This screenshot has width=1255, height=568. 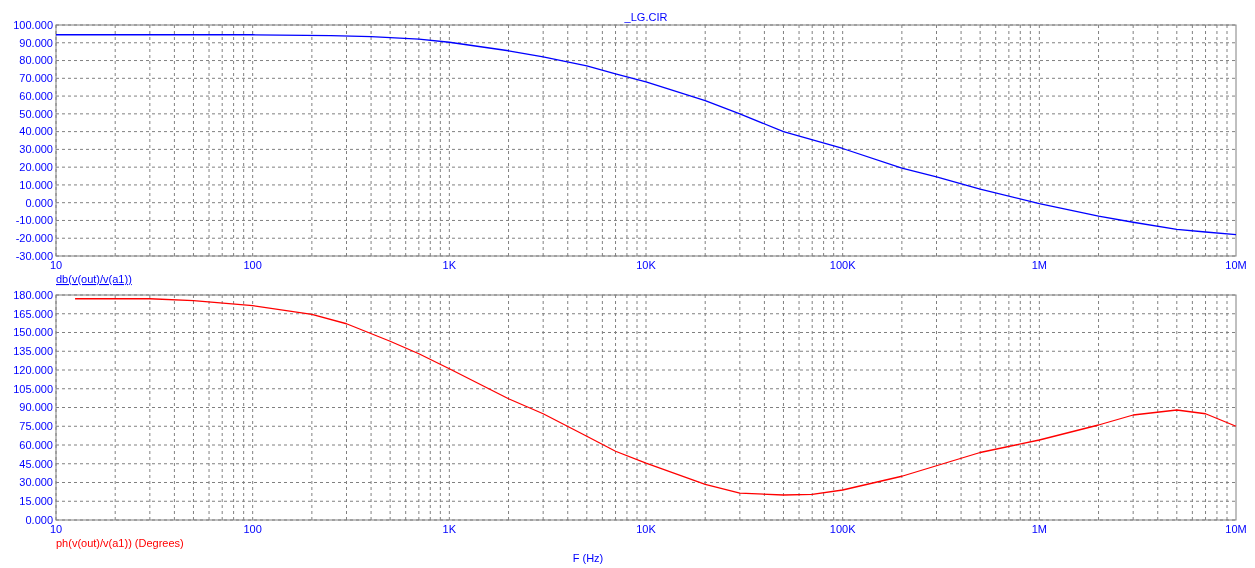 What do you see at coordinates (94, 279) in the screenshot?
I see `text: db(v(out)/v(a1))` at bounding box center [94, 279].